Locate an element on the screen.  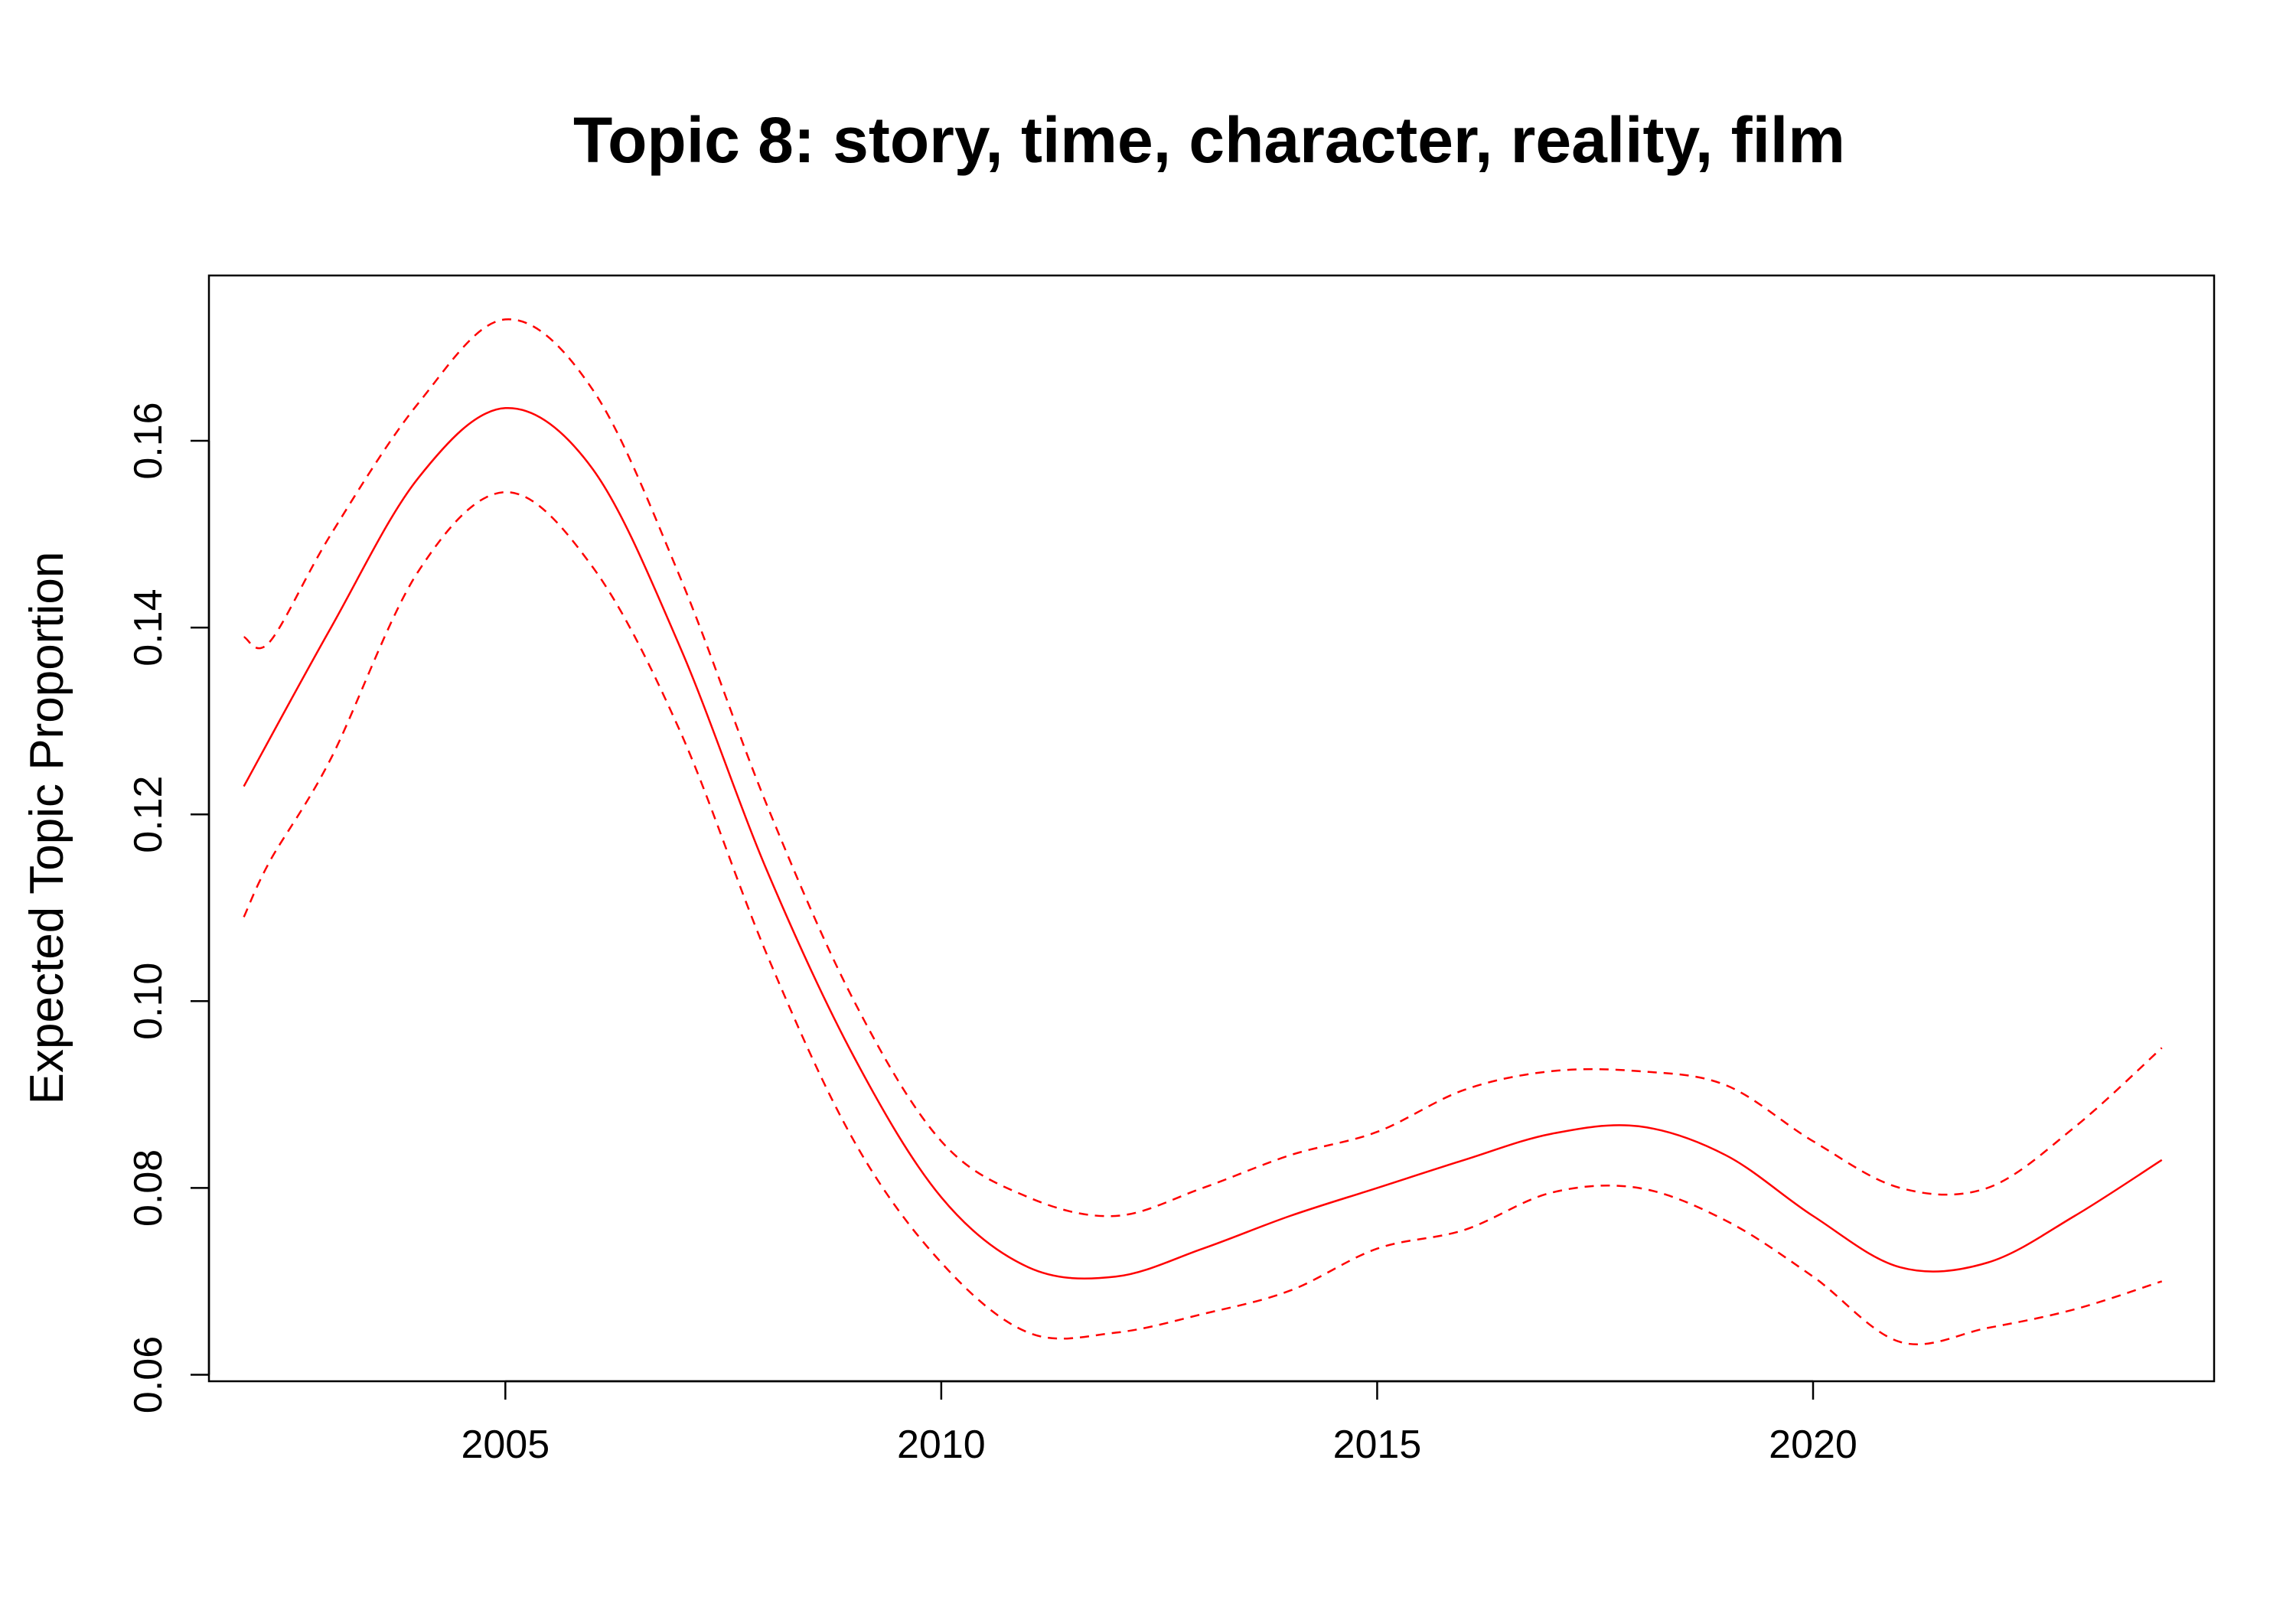
y-tick-label: 0.16 is located at coordinates (148, 441).